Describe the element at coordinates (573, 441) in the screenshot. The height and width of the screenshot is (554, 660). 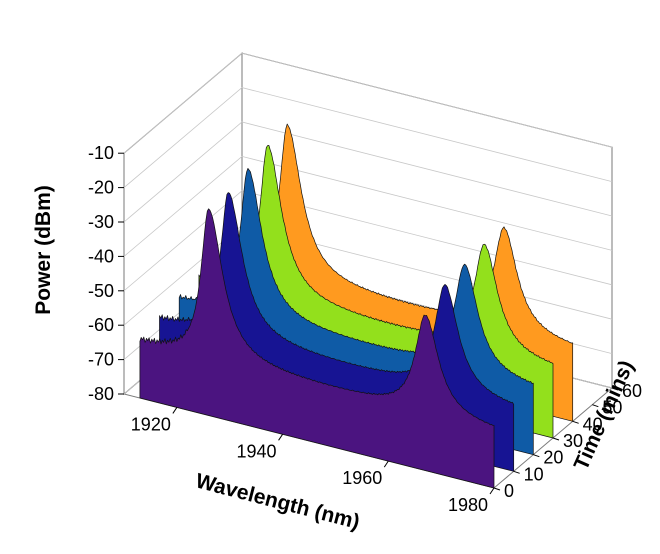
I see `time-tick-label: 30` at that location.